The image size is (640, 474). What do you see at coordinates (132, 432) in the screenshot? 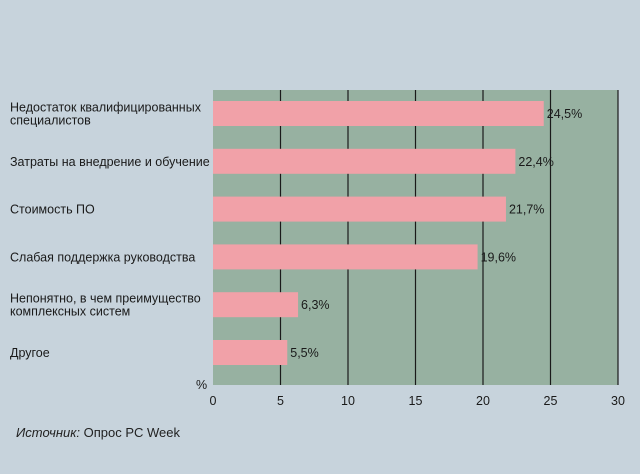
I see `source-text: Опрос PC Week` at bounding box center [132, 432].